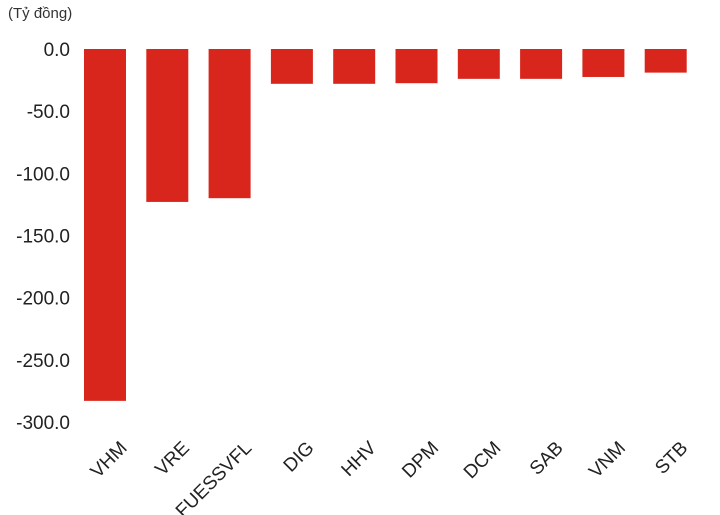 The width and height of the screenshot is (720, 515). I want to click on bar-vhm, so click(105, 225).